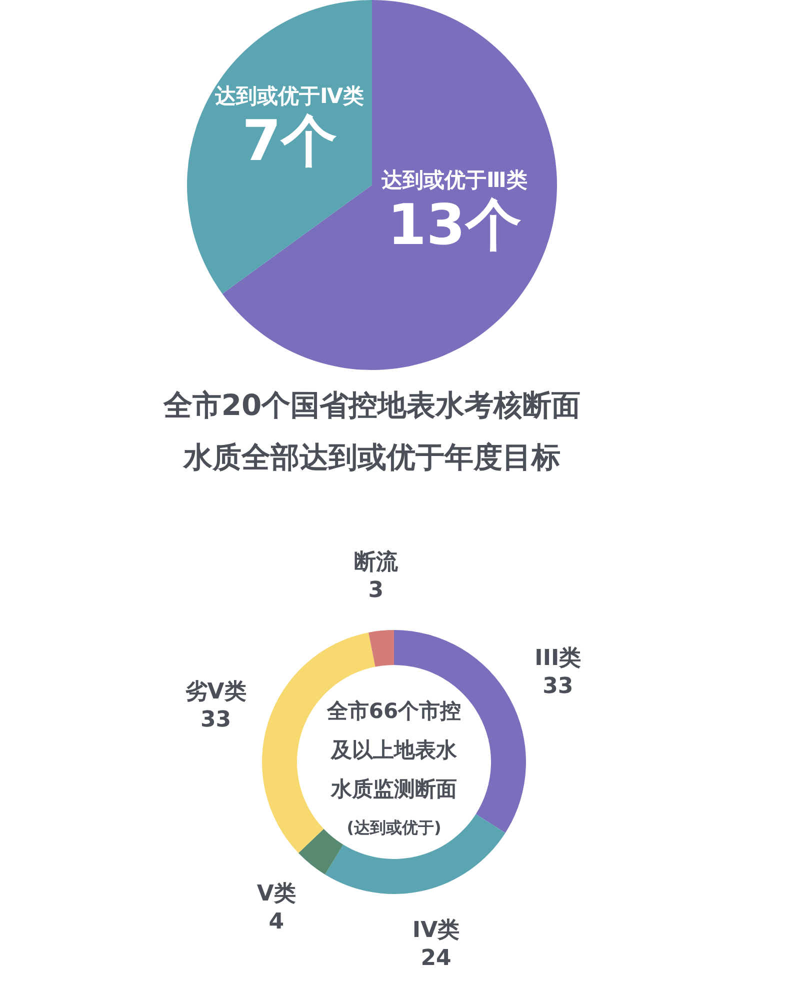 This screenshot has width=800, height=1000. Describe the element at coordinates (289, 96) in the screenshot. I see `slice-label: 达到或优于Ⅳ类` at that location.